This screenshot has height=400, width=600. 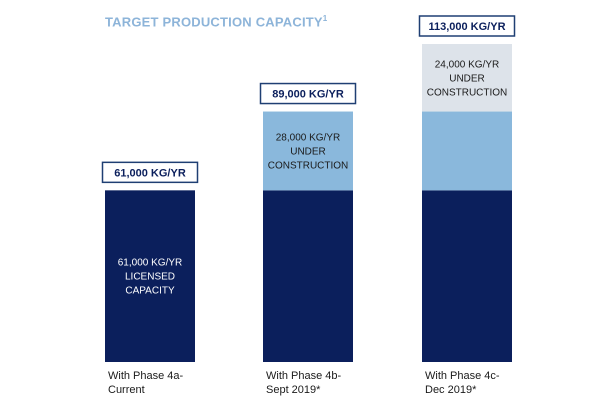 I want to click on bar-3-total-label: 113,000 KG/YR, so click(x=466, y=27).